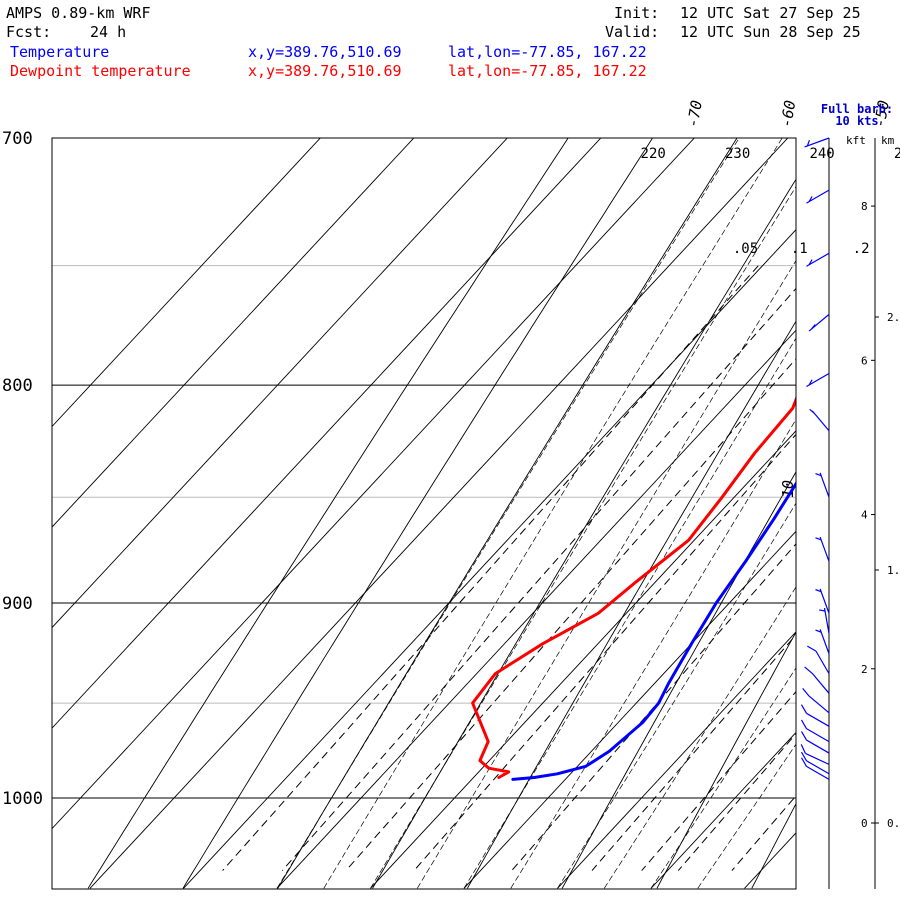  Describe the element at coordinates (325, 71) in the screenshot. I see `legend-dewpoint-xy: x,y=389.76,510.69` at that location.